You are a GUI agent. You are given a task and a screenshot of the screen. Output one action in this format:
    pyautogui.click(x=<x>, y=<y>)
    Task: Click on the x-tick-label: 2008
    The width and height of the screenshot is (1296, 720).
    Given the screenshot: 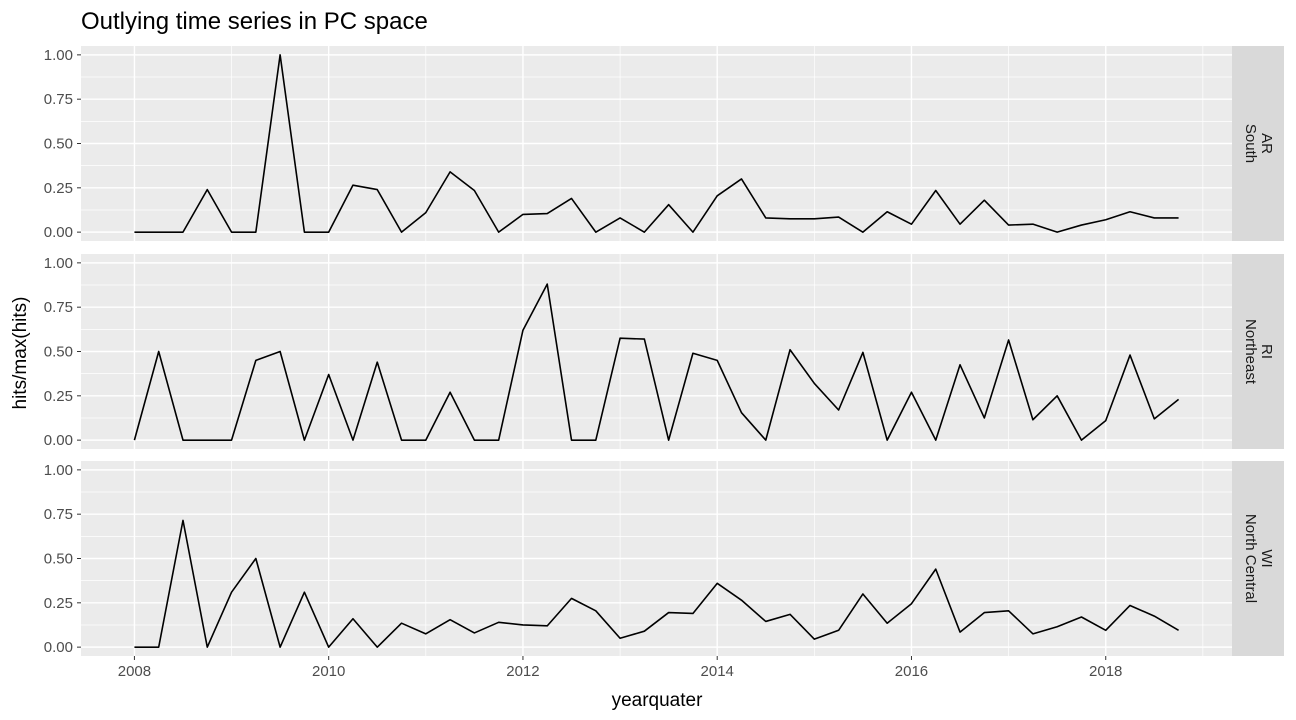 What is the action you would take?
    pyautogui.click(x=134, y=671)
    